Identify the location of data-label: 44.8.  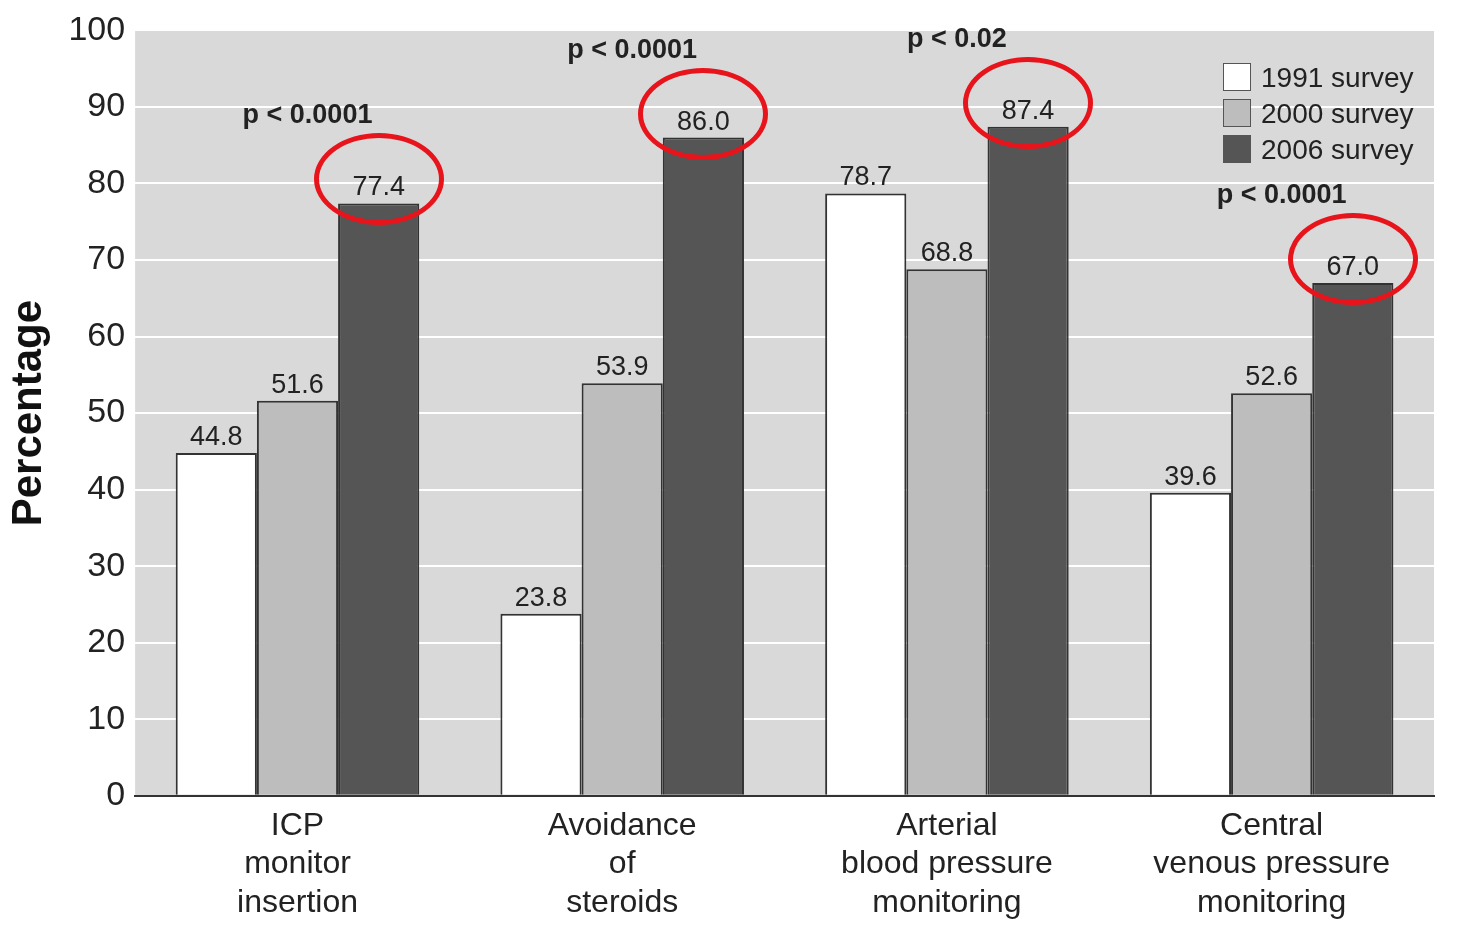
(216, 435).